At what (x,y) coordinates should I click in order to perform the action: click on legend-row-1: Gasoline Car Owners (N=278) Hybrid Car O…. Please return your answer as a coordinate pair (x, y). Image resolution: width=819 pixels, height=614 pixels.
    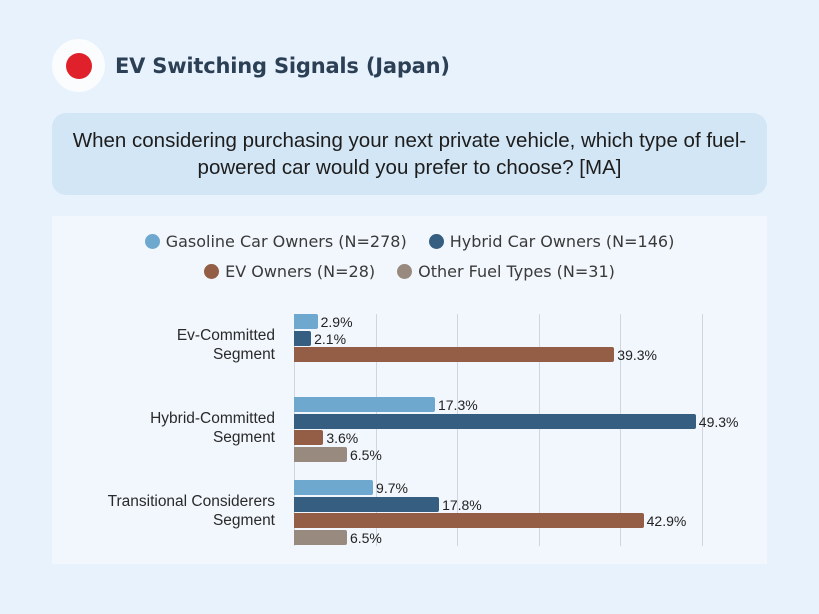
    Looking at the image, I should click on (409, 241).